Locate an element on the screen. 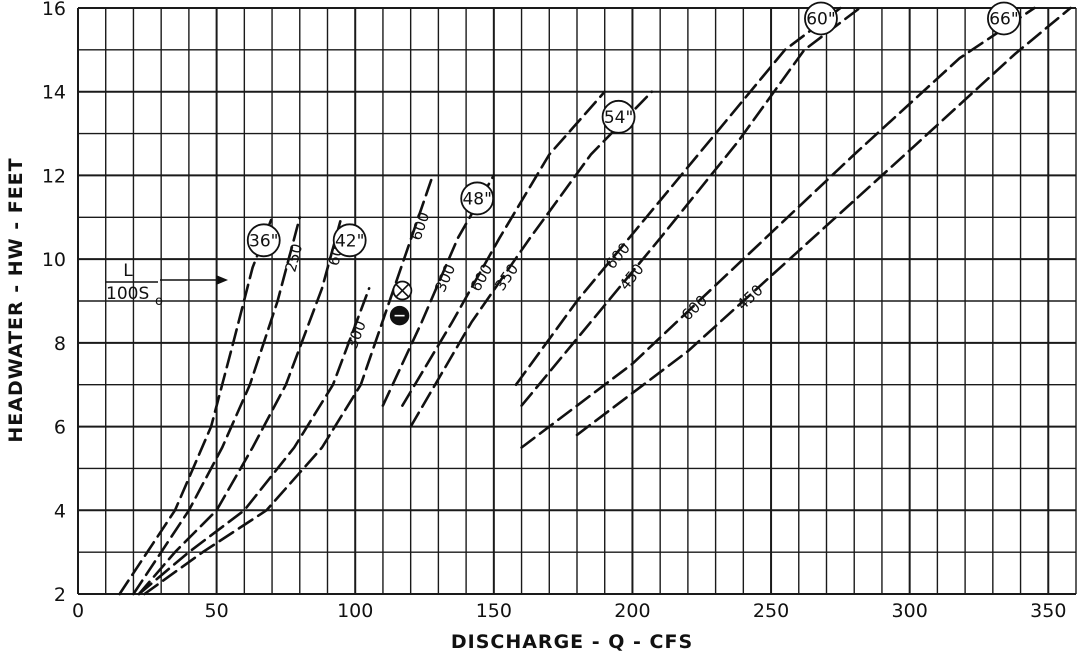 Image resolution: width=1085 pixels, height=657 pixels. pipe-size-label: 60" is located at coordinates (820, 19).